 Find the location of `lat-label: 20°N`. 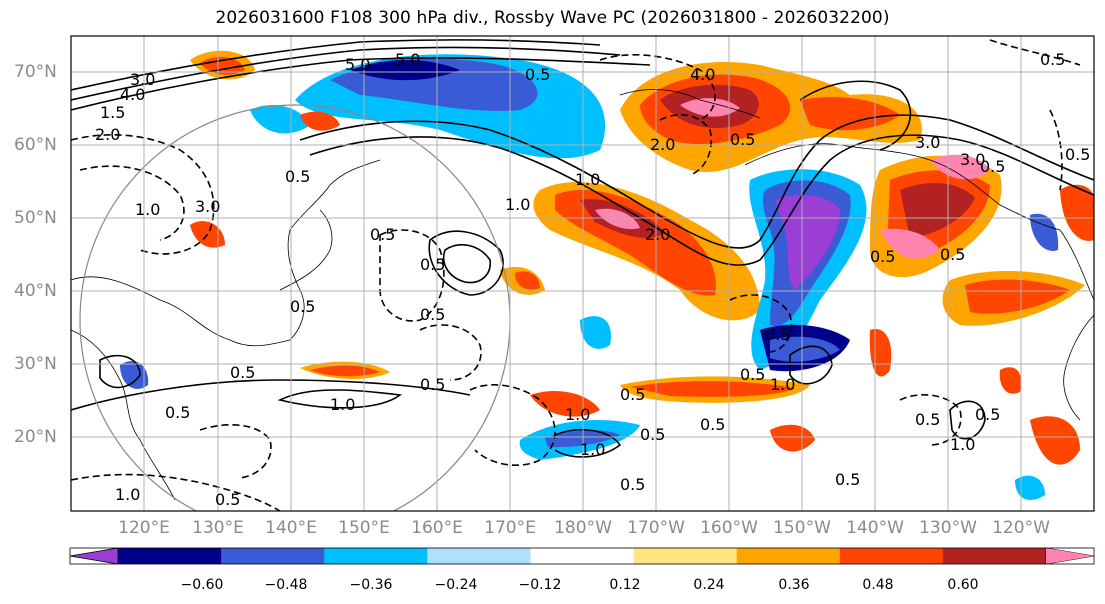

lat-label: 20°N is located at coordinates (35, 437).